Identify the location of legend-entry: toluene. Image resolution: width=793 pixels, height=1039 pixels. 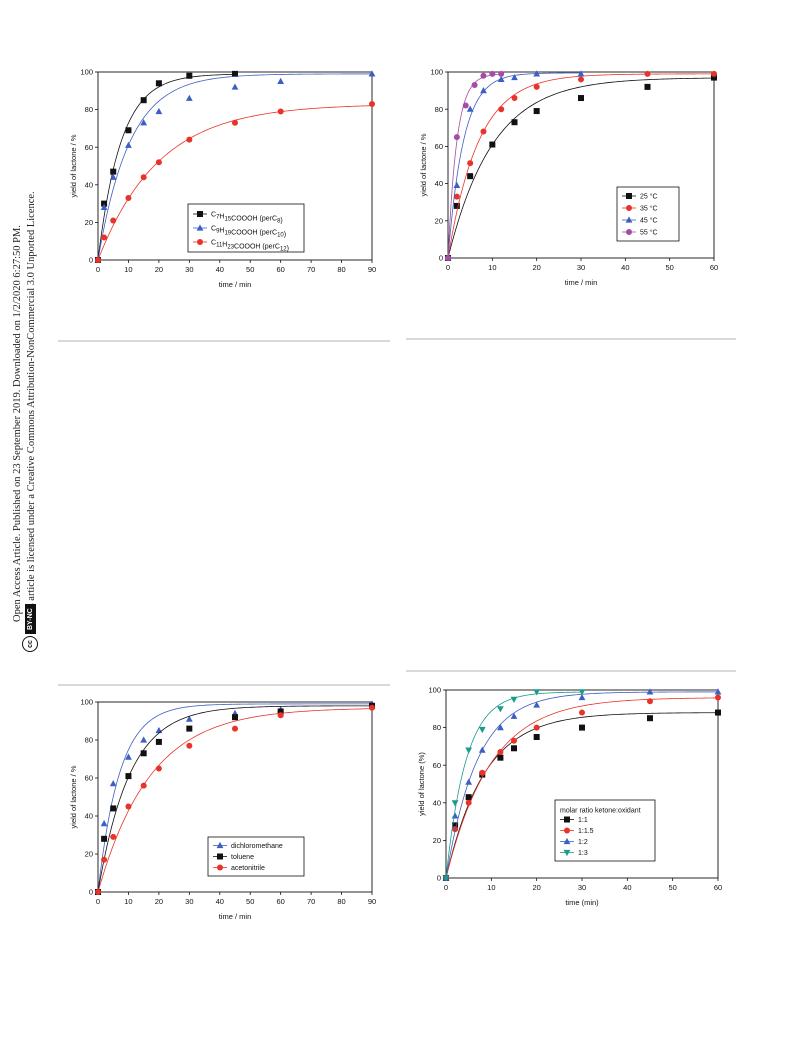
(242, 857).